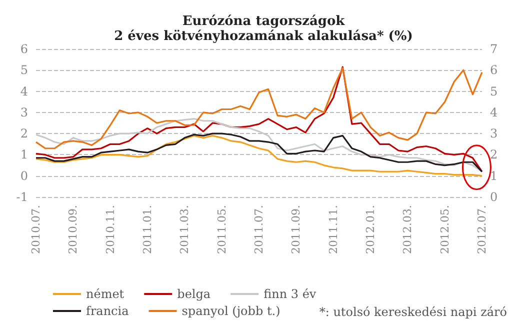 The image size is (527, 336). Describe the element at coordinates (370, 229) in the screenshot. I see `x-tick-label: 2012.01.` at that location.